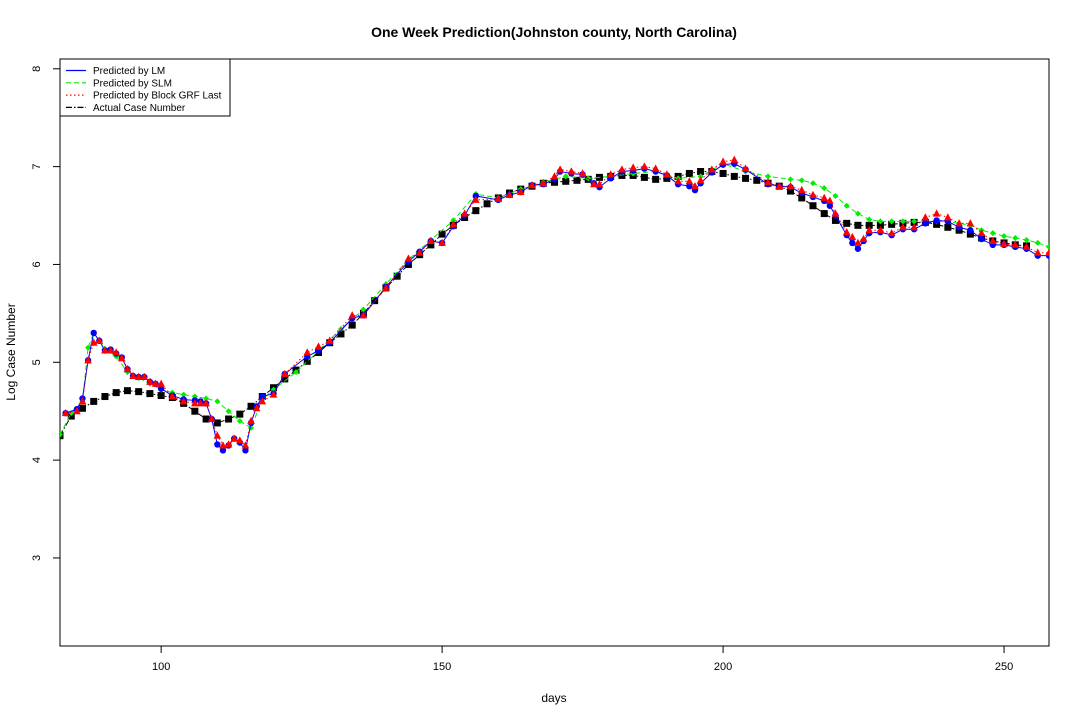 Image resolution: width=1080 pixels, height=720 pixels. Describe the element at coordinates (442, 667) in the screenshot. I see `x-tick-label: 150` at that location.